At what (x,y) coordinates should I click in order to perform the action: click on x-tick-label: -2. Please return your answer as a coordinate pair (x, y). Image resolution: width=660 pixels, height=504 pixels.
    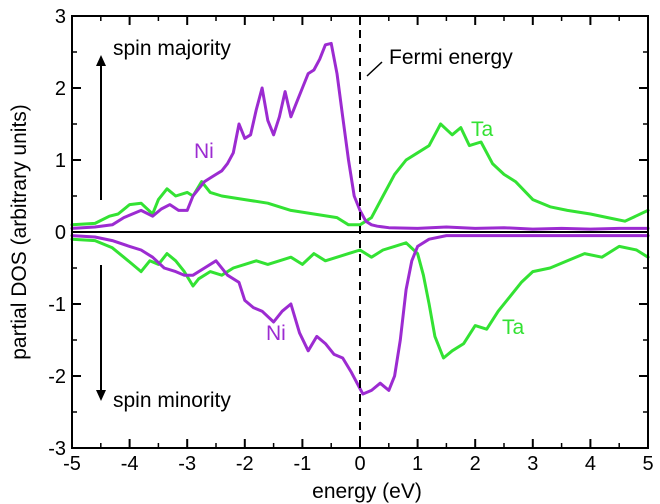
    Looking at the image, I should click on (245, 464).